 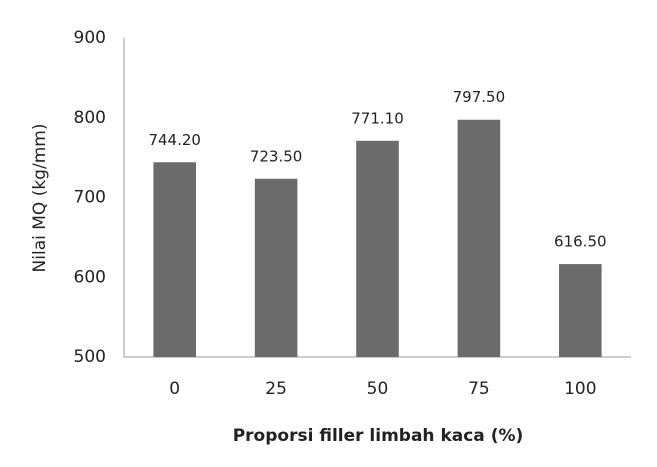 What do you see at coordinates (90, 198) in the screenshot?
I see `y-tick-label: 700` at bounding box center [90, 198].